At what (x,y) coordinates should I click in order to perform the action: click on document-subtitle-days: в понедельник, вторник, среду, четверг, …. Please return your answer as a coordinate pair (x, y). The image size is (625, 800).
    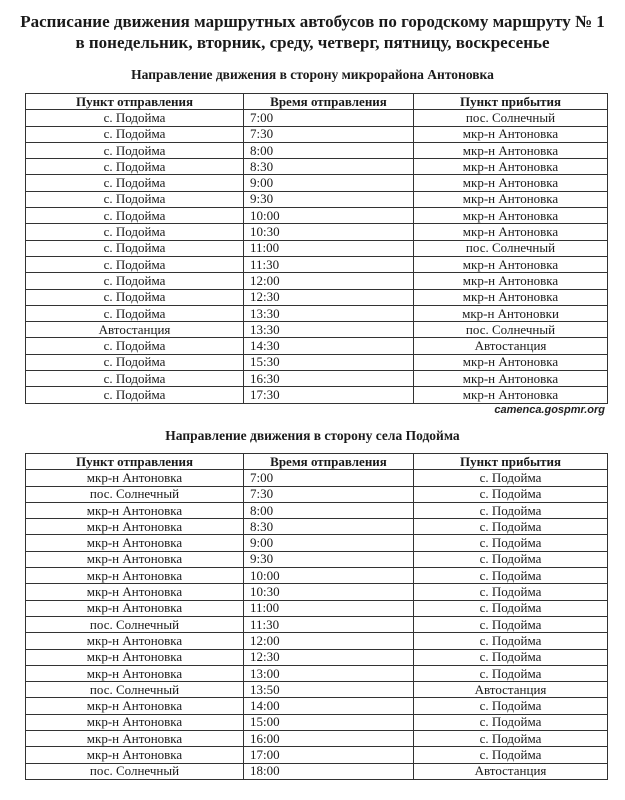
    Looking at the image, I should click on (312, 42).